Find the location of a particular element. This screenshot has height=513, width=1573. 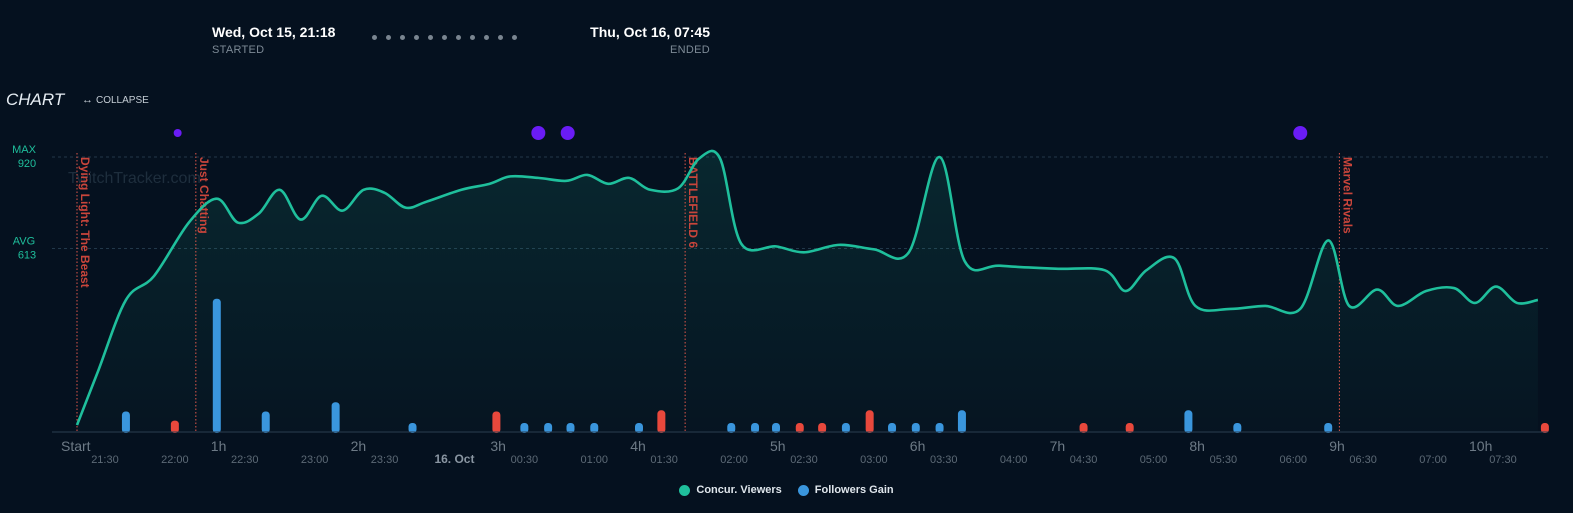

x-tick-hour: 2h is located at coordinates (359, 446).